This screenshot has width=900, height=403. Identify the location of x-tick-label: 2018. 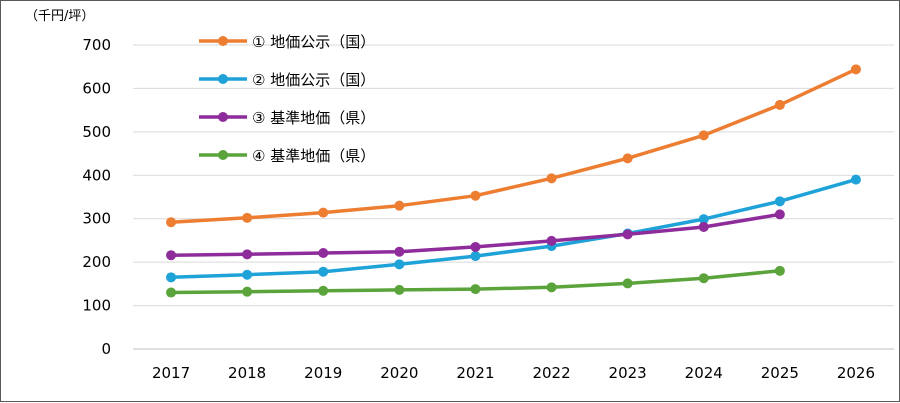
(247, 373).